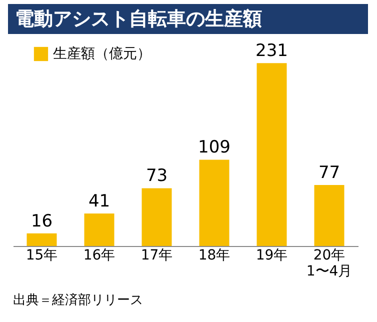 The height and width of the screenshot is (322, 377). Describe the element at coordinates (157, 176) in the screenshot. I see `data-label: 73` at that location.